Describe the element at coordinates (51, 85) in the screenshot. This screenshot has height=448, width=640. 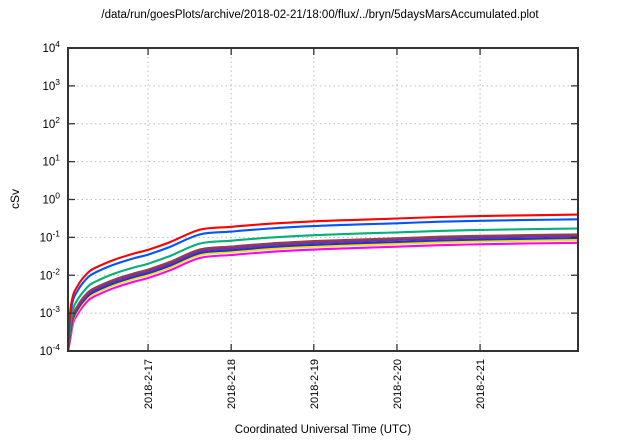
I see `y-tick-label: 10³` at that location.